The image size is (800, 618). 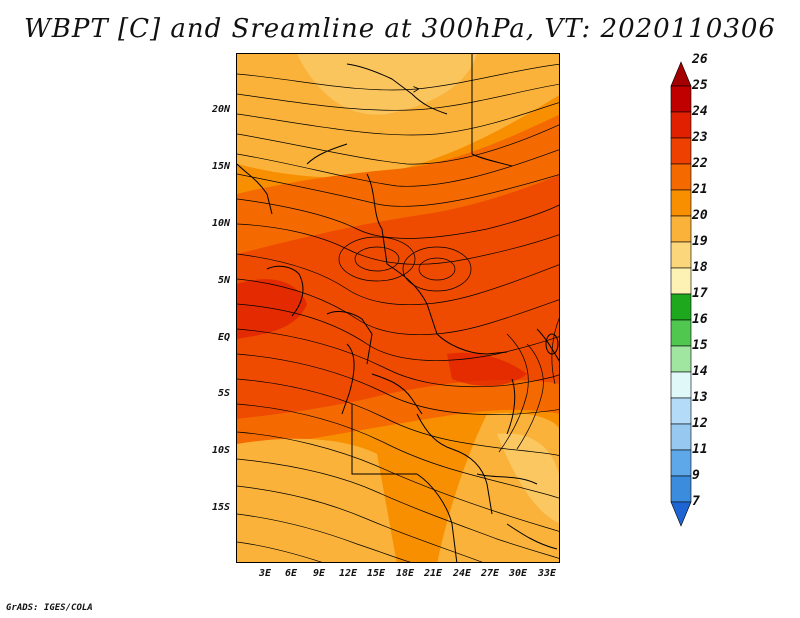 What do you see at coordinates (700, 397) in the screenshot?
I see `colorbar-label: 13` at bounding box center [700, 397].